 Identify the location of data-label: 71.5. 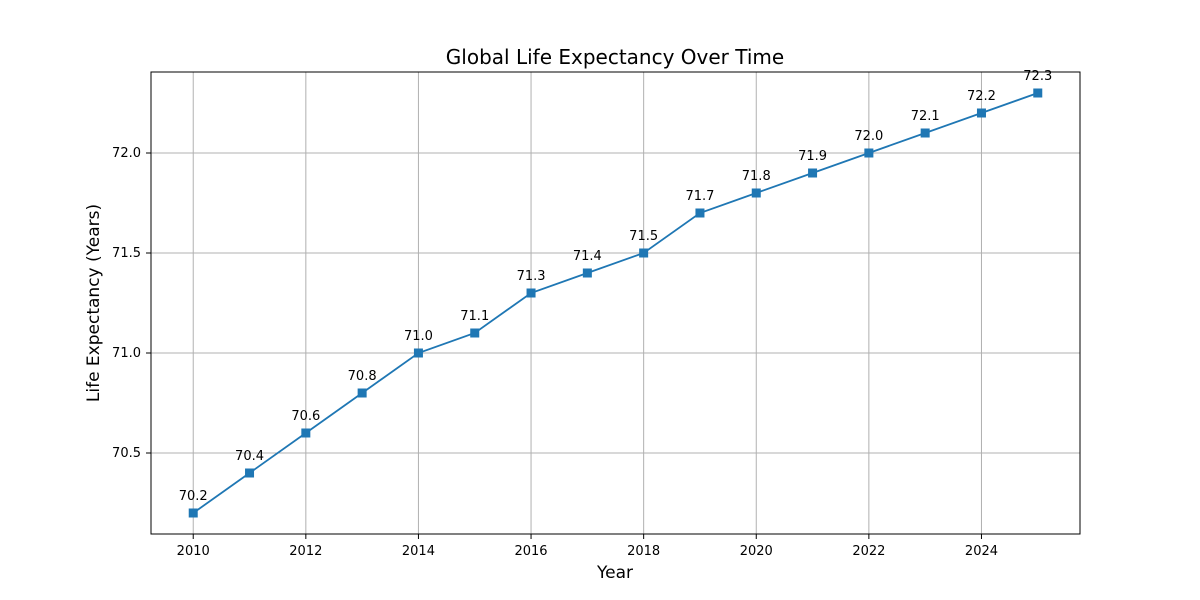
(643, 236).